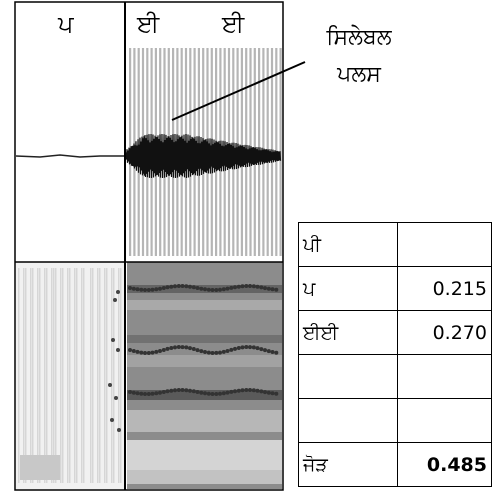 This screenshot has height=492, width=494. I want to click on annotation-line-2: ਪਲਸ, so click(359, 74).